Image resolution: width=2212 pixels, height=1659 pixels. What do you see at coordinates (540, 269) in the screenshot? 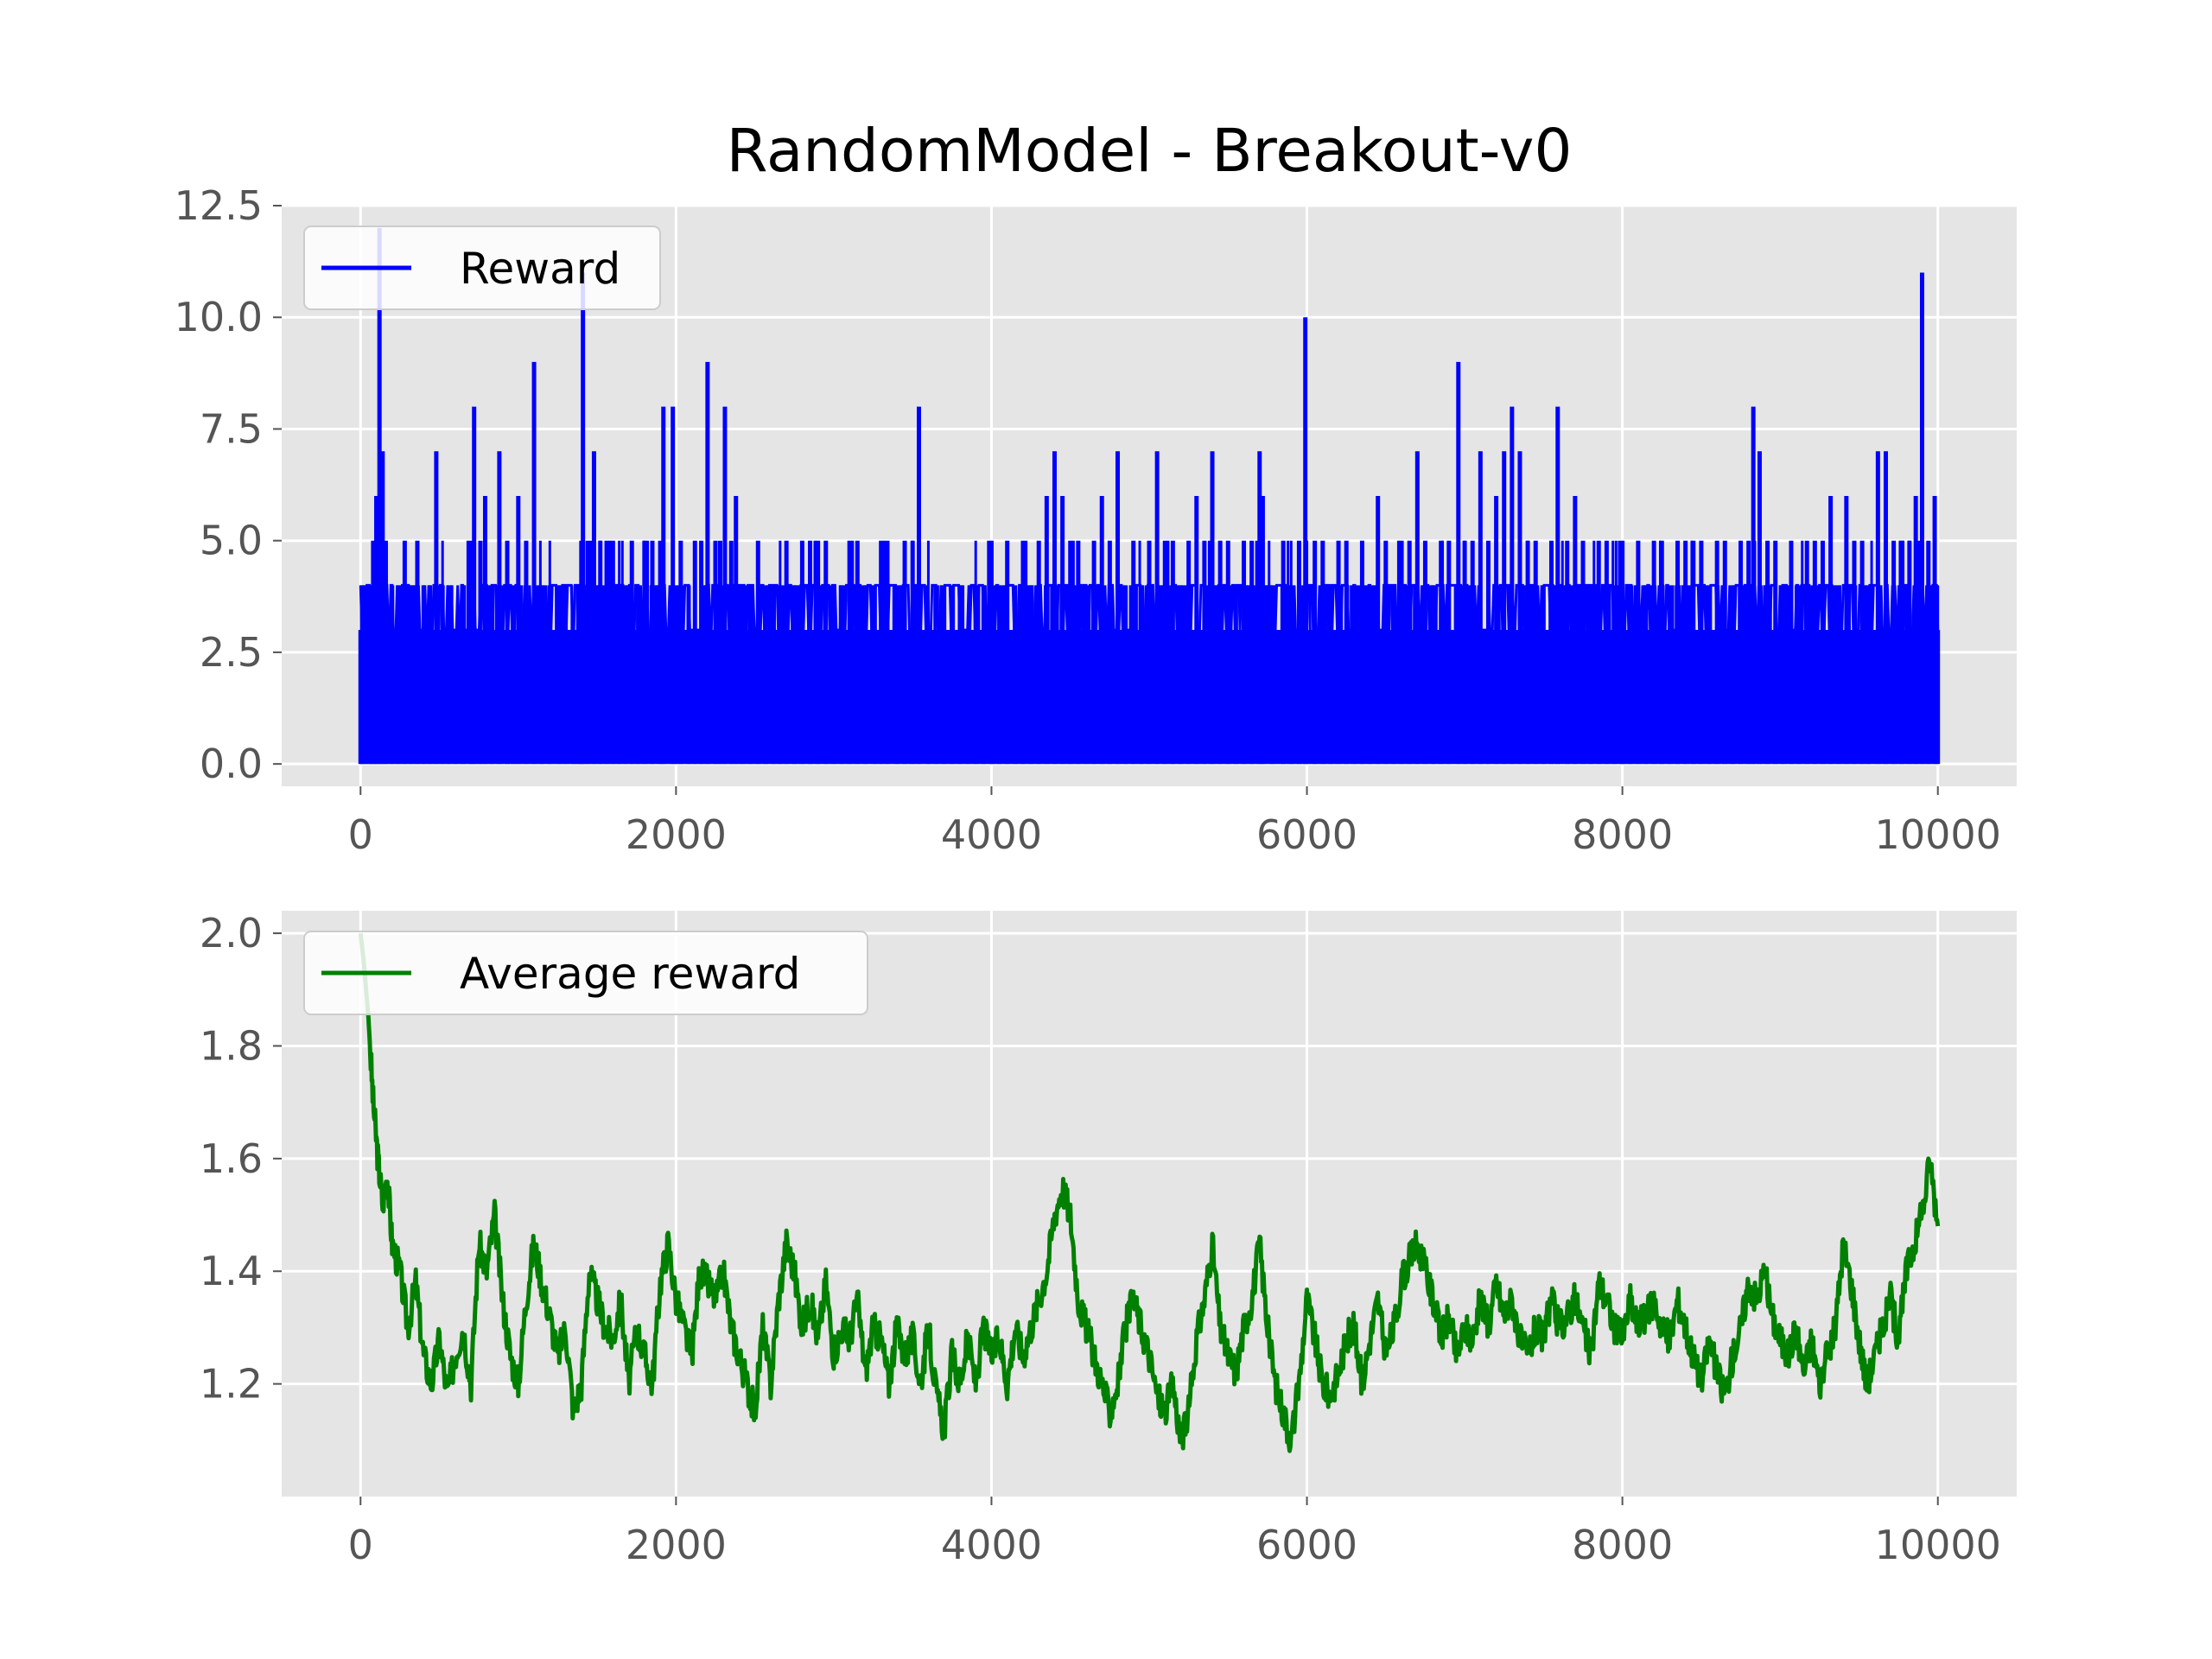
I see `legend-label: Reward` at bounding box center [540, 269].